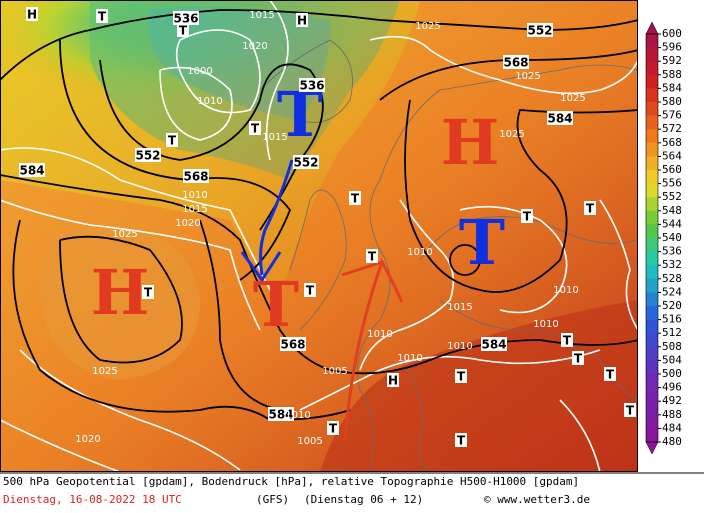  What do you see at coordinates (362, 268) in the screenshot?
I see `red-arrowhead` at bounding box center [362, 268].